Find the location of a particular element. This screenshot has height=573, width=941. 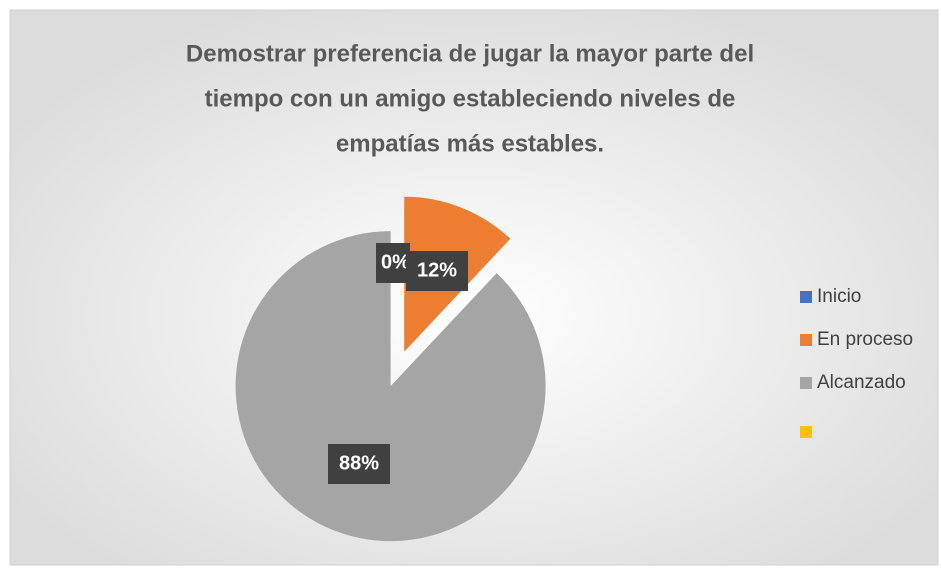

data-label: 0% is located at coordinates (395, 262).